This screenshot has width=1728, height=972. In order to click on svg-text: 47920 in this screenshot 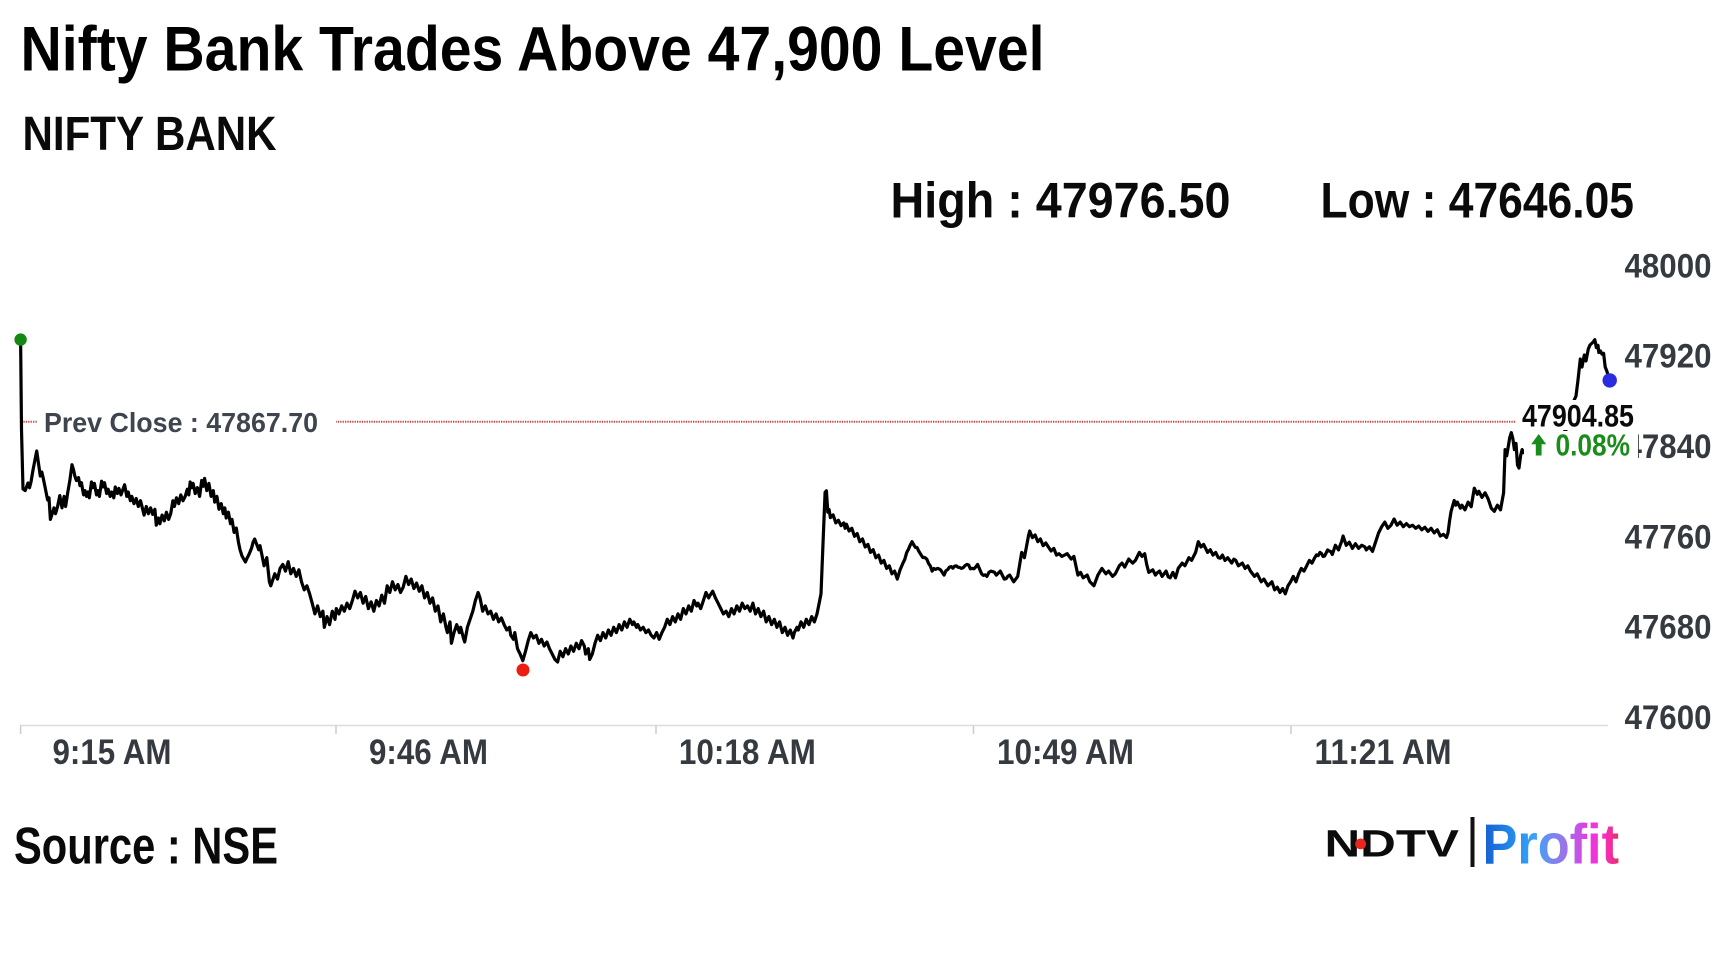, I will do `click(1668, 357)`.